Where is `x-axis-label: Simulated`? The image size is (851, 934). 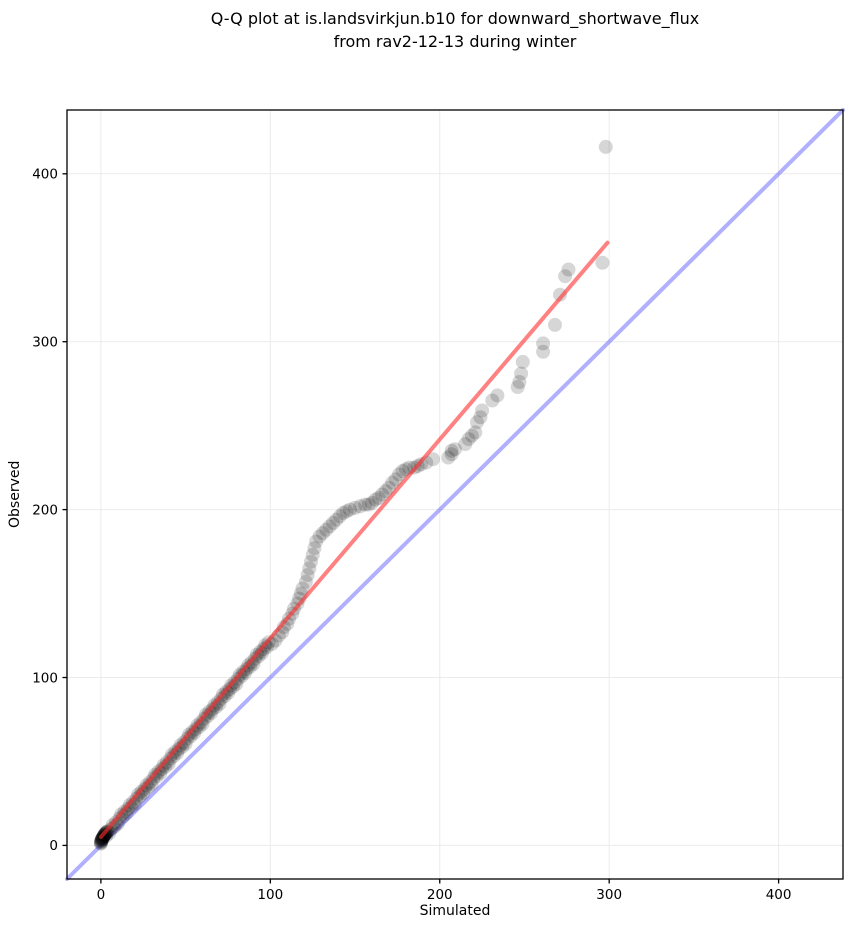 x-axis-label: Simulated is located at coordinates (455, 911).